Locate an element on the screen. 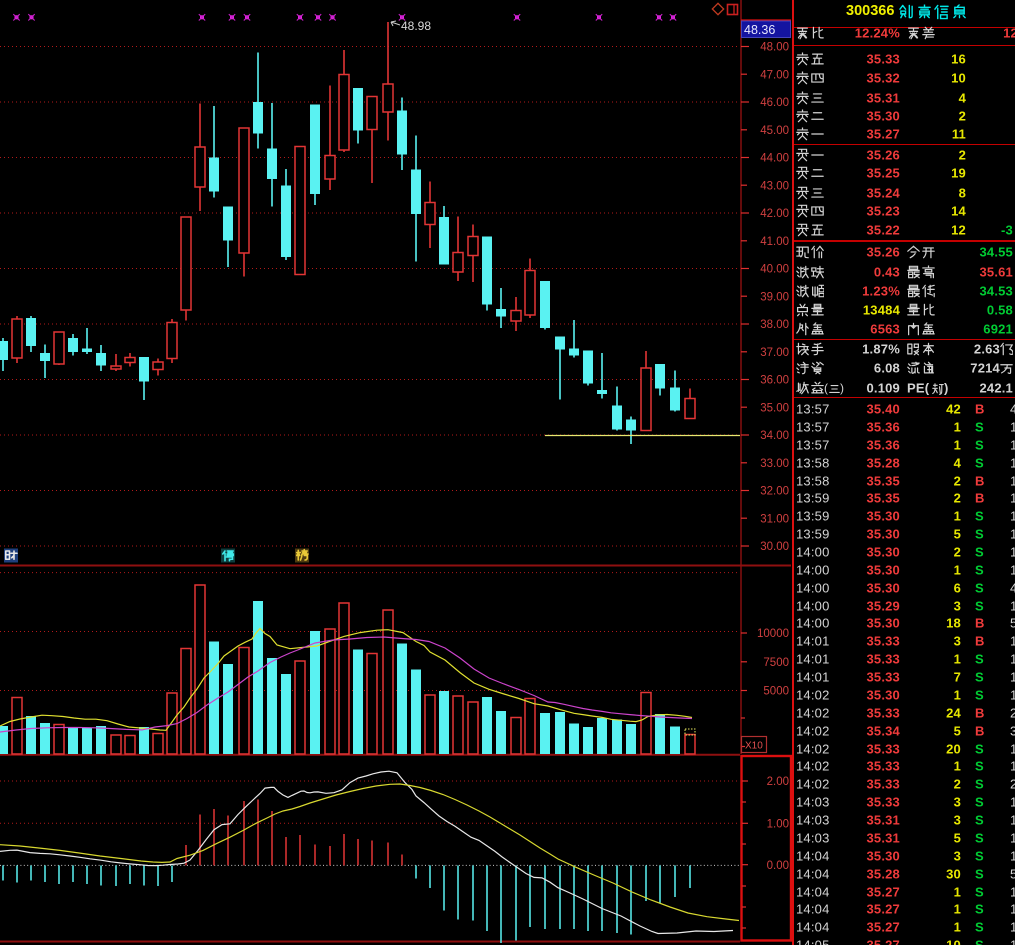 The image size is (1015, 945). svg-text: 40.00 is located at coordinates (774, 270).